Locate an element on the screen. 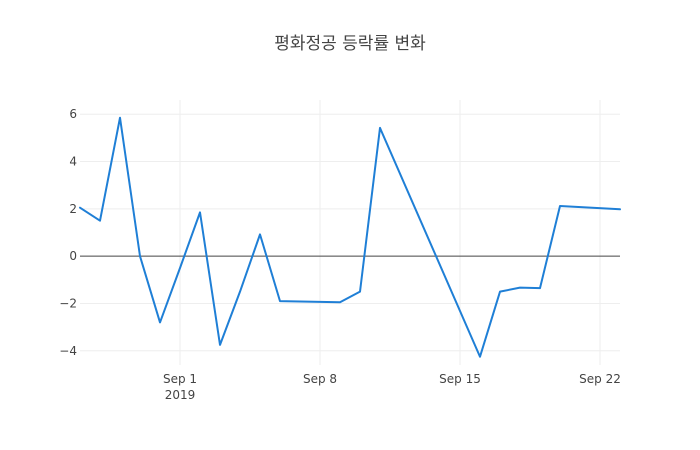 The width and height of the screenshot is (700, 450). x-tick-label: Sep 15 is located at coordinates (460, 379).